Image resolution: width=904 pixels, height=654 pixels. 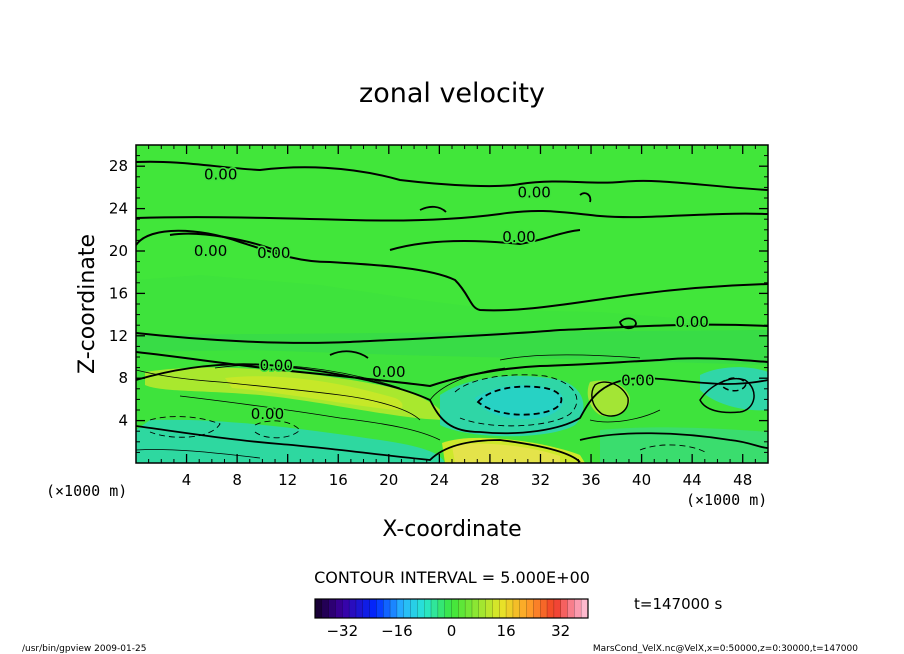 What do you see at coordinates (187, 480) in the screenshot?
I see `x-tick-label: 4` at bounding box center [187, 480].